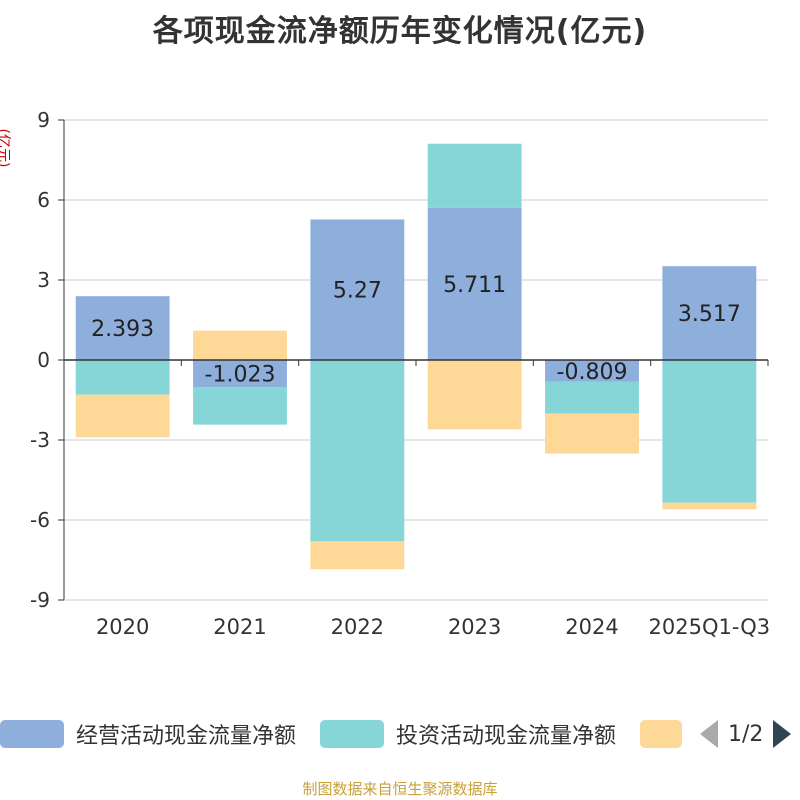  Describe the element at coordinates (474, 395) in the screenshot. I see `bar-series2-2023` at that location.